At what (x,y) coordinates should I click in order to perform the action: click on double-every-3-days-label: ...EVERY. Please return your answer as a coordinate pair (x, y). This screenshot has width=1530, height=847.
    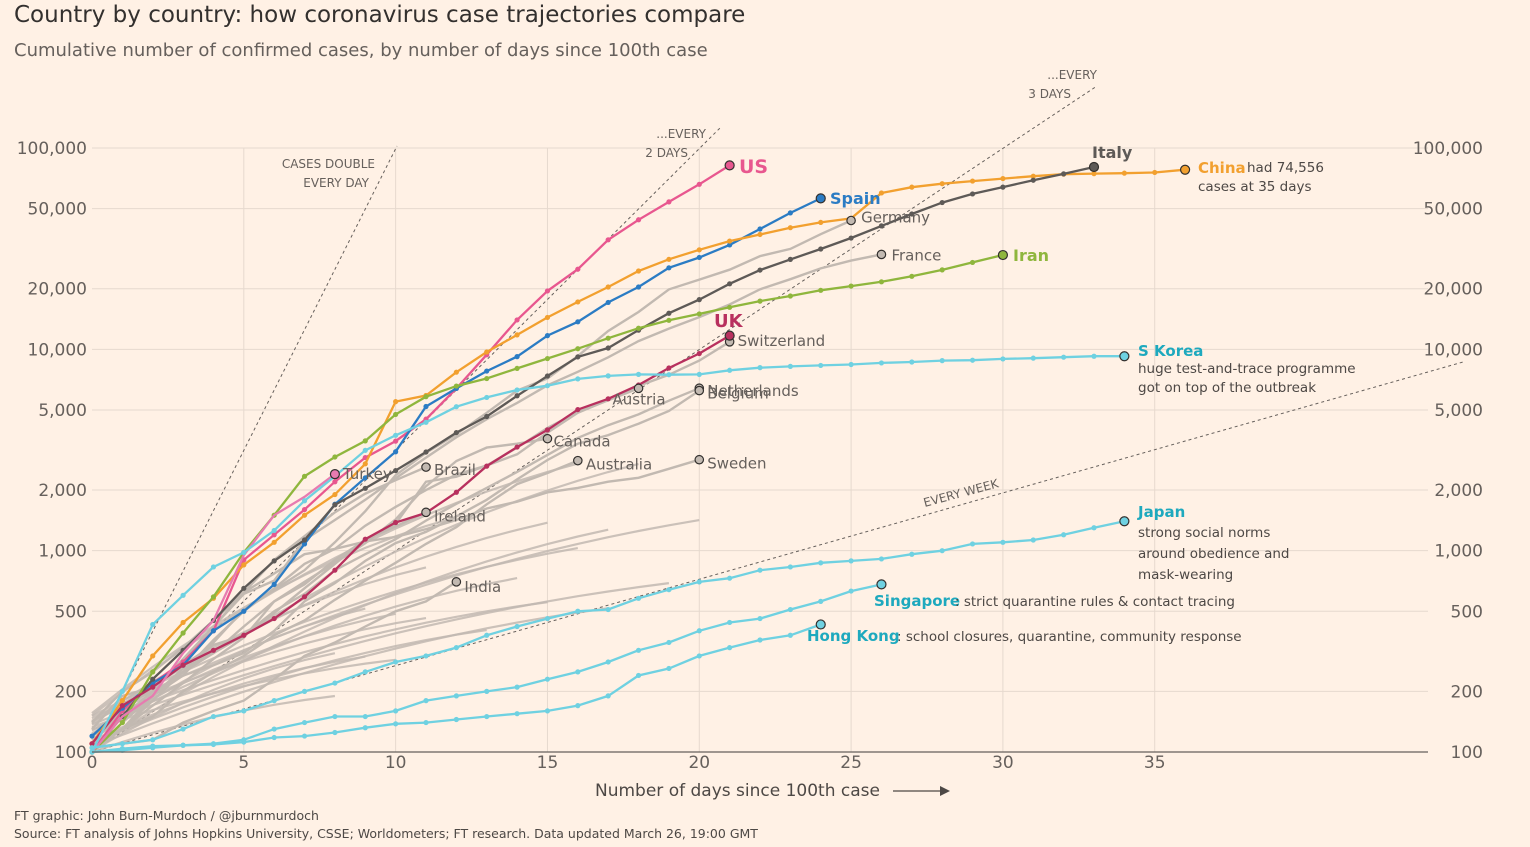
    Looking at the image, I should click on (1072, 75).